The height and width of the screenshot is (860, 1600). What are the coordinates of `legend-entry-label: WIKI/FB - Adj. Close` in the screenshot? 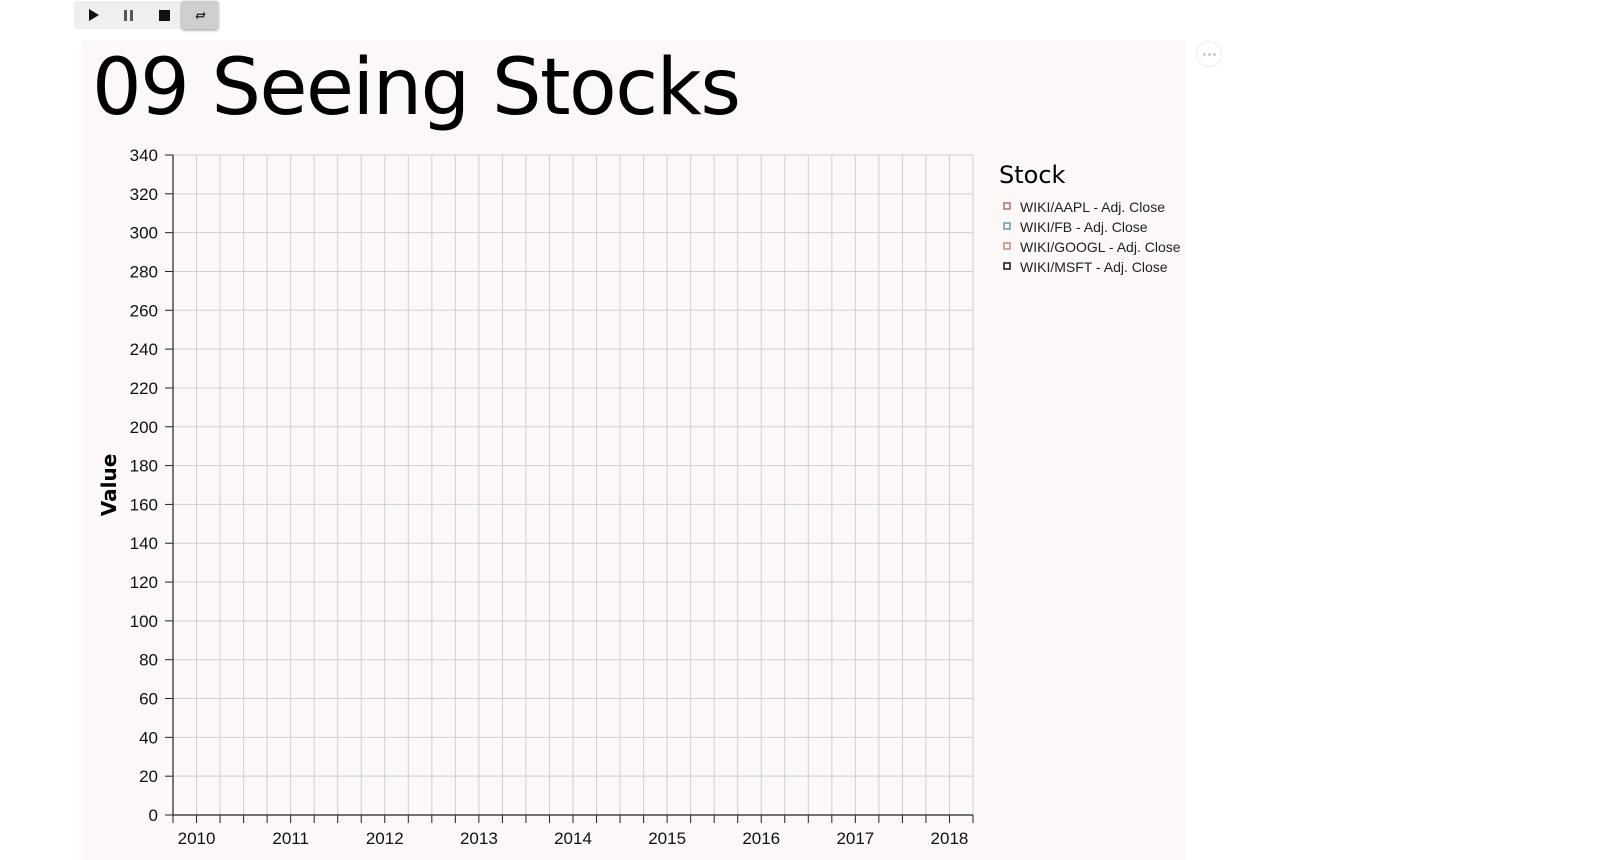 It's located at (1084, 227).